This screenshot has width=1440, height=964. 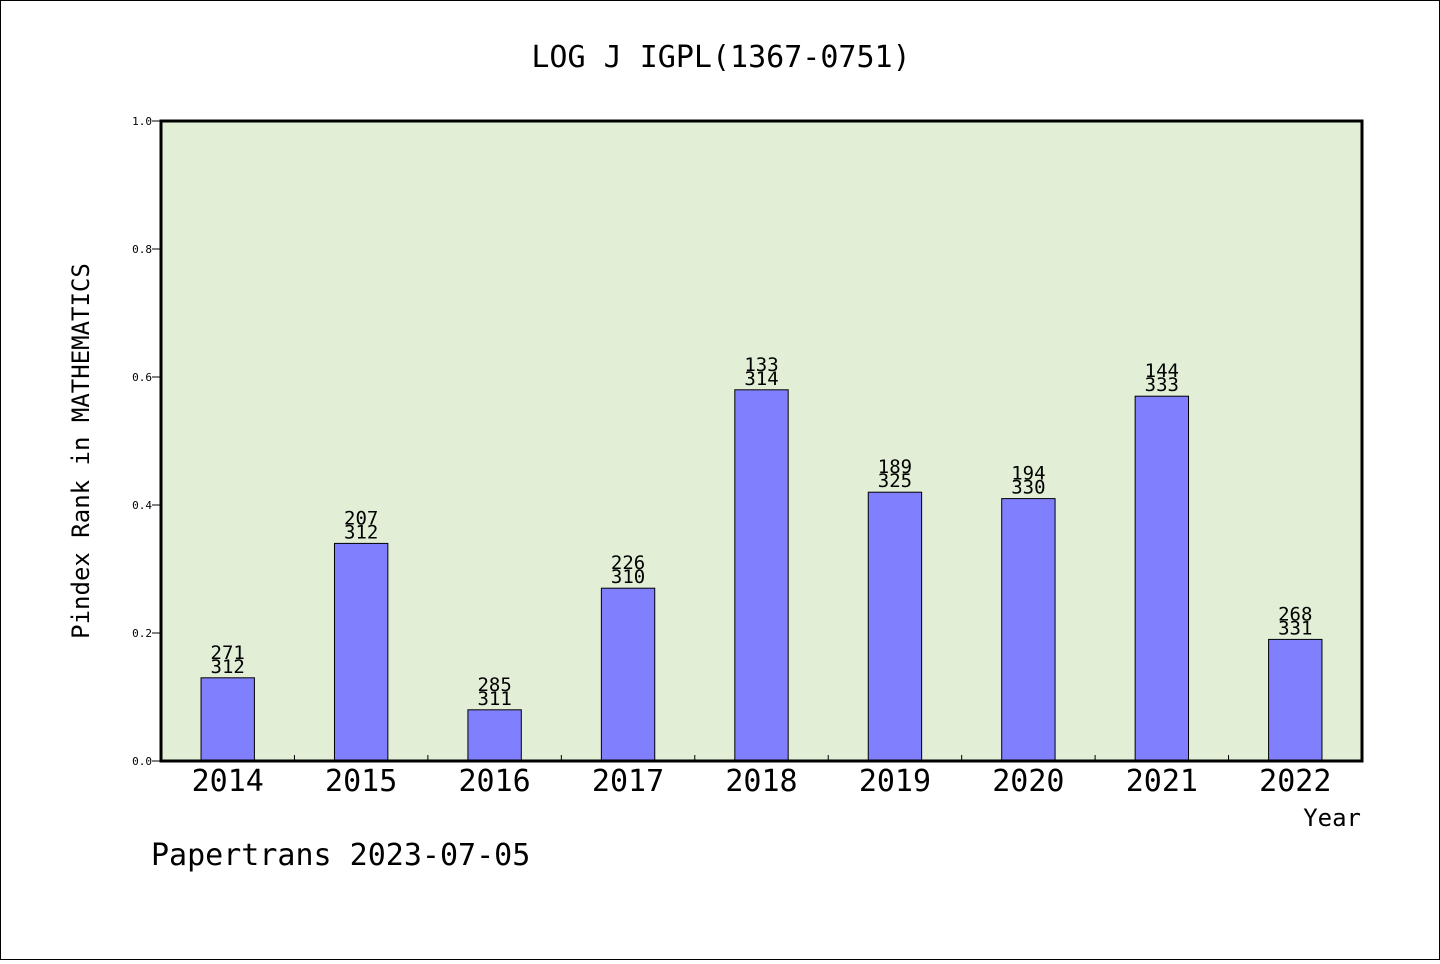 What do you see at coordinates (1295, 614) in the screenshot?
I see `bar-label-top: 268` at bounding box center [1295, 614].